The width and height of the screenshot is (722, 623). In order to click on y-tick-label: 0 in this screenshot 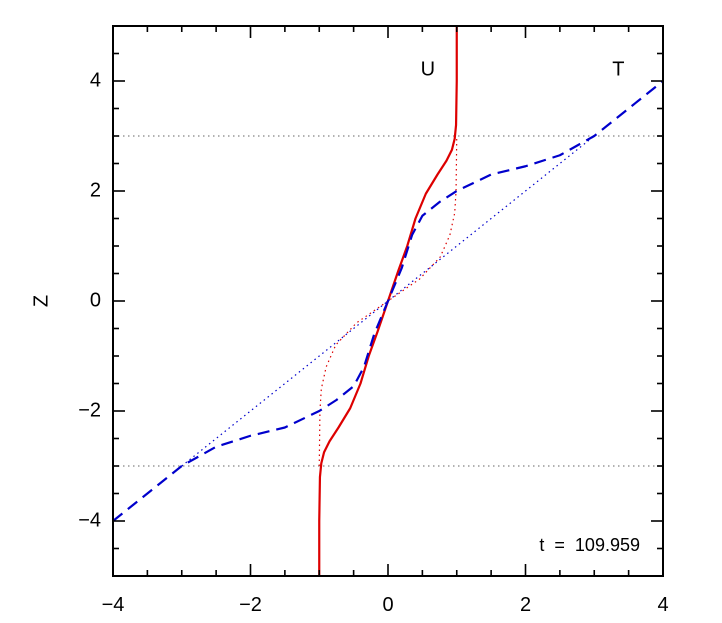, I will do `click(95, 300)`.